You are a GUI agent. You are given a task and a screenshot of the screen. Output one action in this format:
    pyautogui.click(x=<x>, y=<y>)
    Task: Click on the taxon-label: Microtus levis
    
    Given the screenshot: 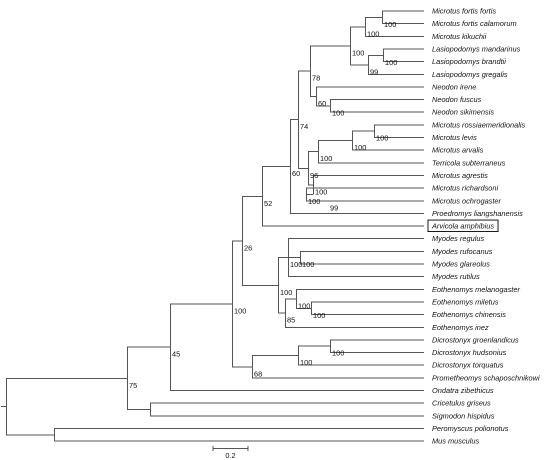 What is the action you would take?
    pyautogui.click(x=454, y=137)
    